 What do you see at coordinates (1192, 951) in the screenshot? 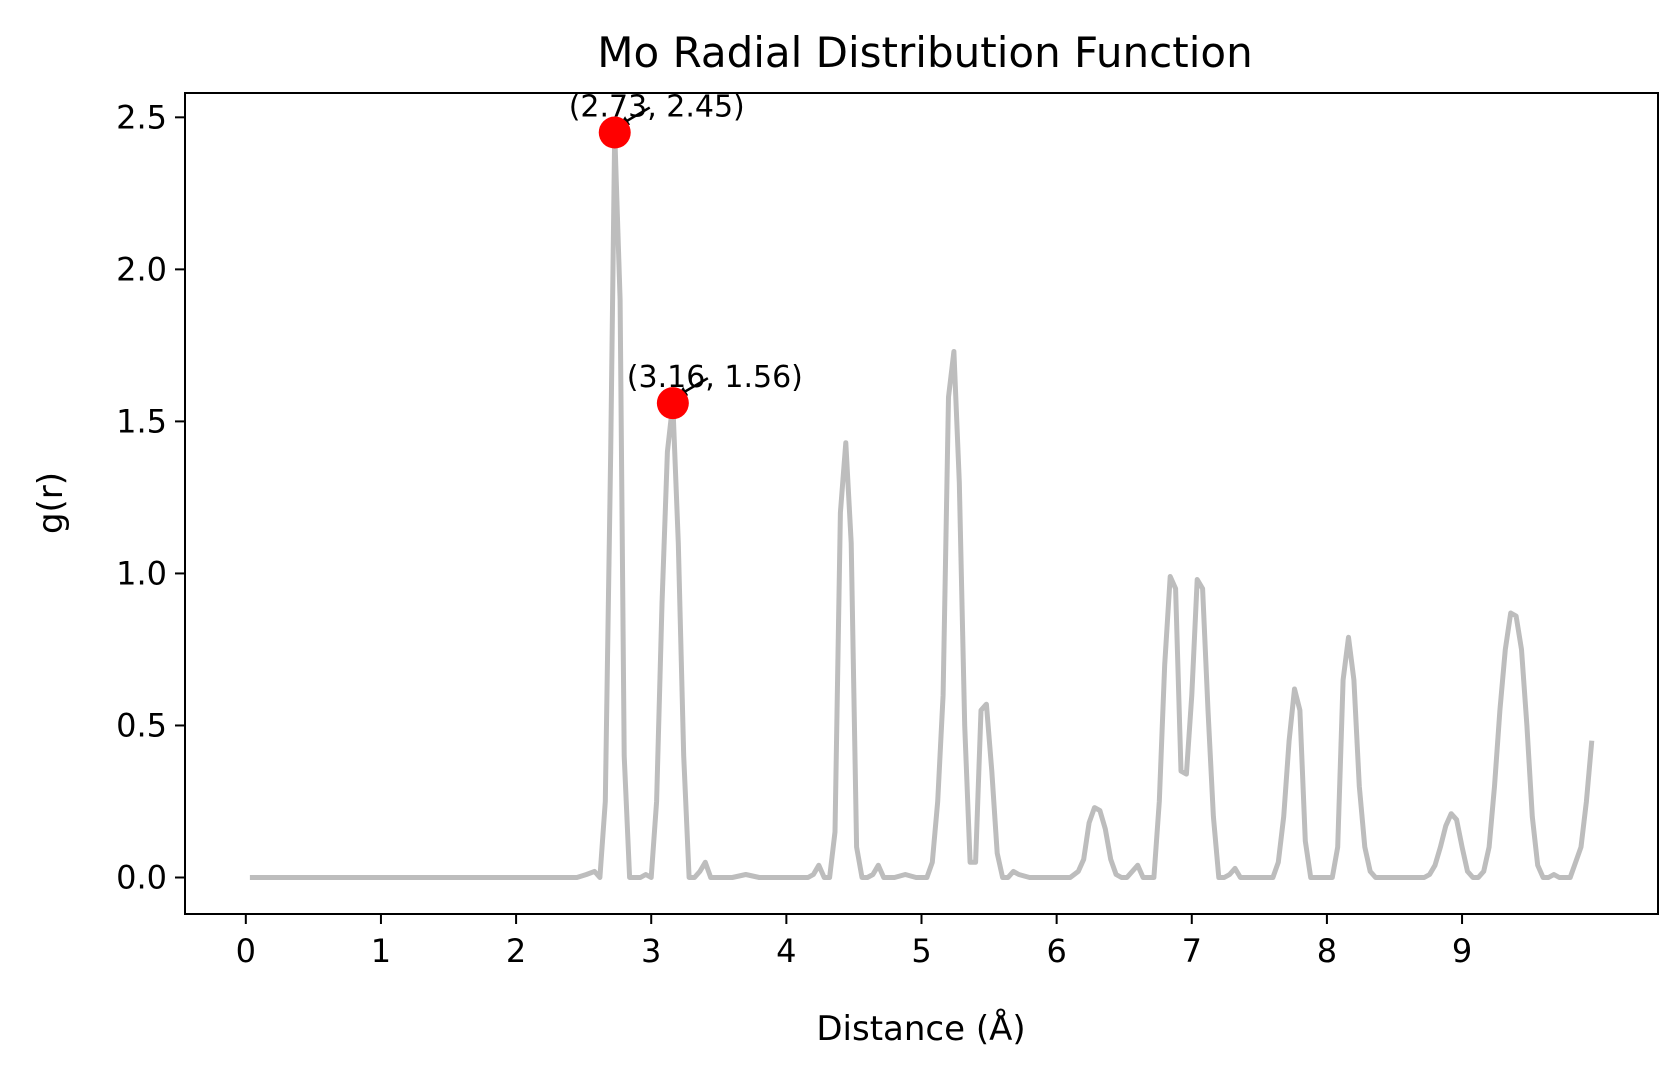
I see `x-tick-label: 7` at bounding box center [1192, 951].